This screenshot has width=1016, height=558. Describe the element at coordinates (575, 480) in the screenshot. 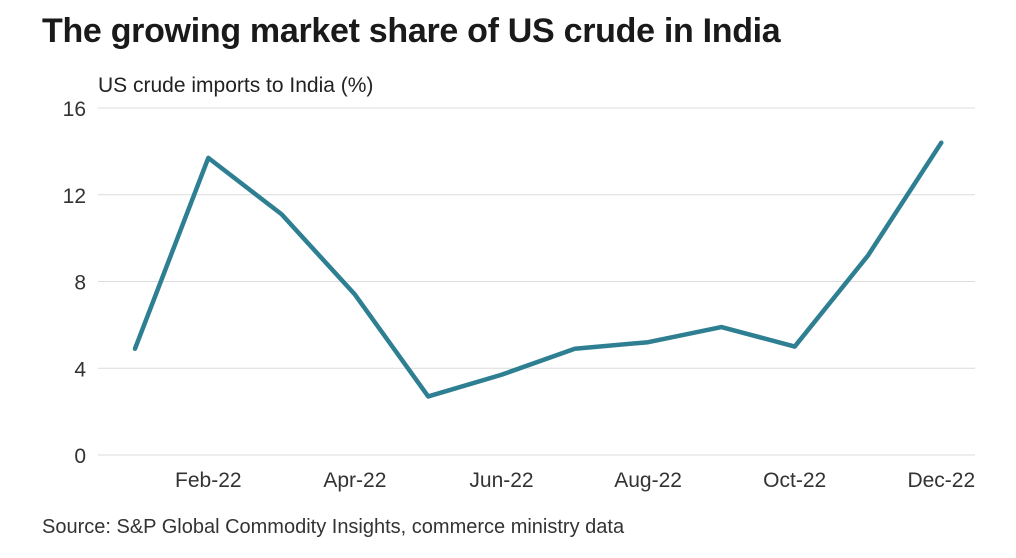

I see `x-axis-ticks: Feb-22 Apr-22 Jun-22 Aug-22 Oct-22 Dec-22` at that location.